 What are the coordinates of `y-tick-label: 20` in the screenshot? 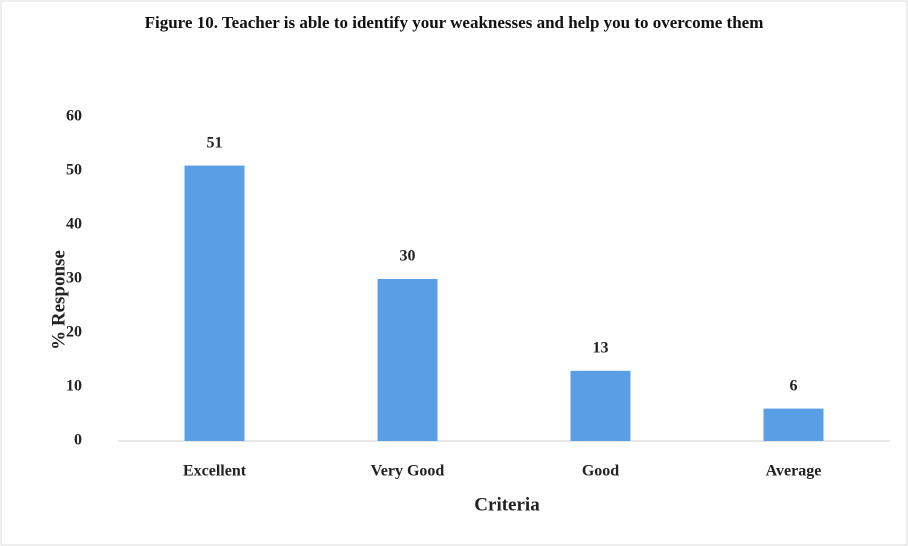 It's located at (74, 332).